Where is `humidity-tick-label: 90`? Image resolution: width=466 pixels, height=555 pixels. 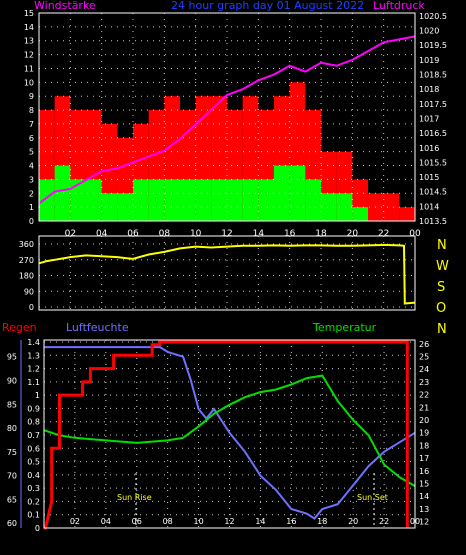 humidity-tick-label: 90 is located at coordinates (12, 380).